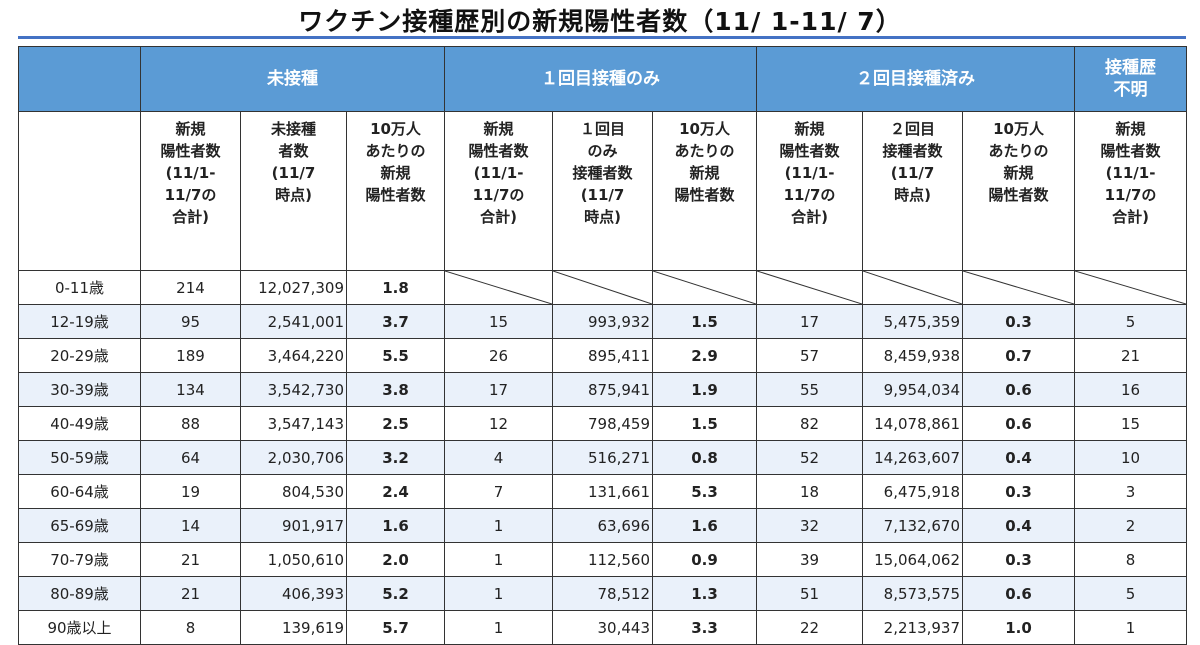 The width and height of the screenshot is (1200, 645). I want to click on sub-header: １回目 のみ 接種者数 (11/7 時点), so click(603, 191).